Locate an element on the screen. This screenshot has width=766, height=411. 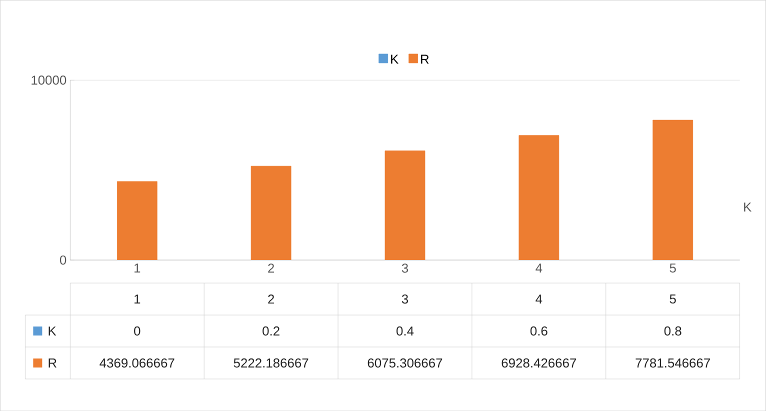
data-label: 5222.186667 is located at coordinates (271, 363).